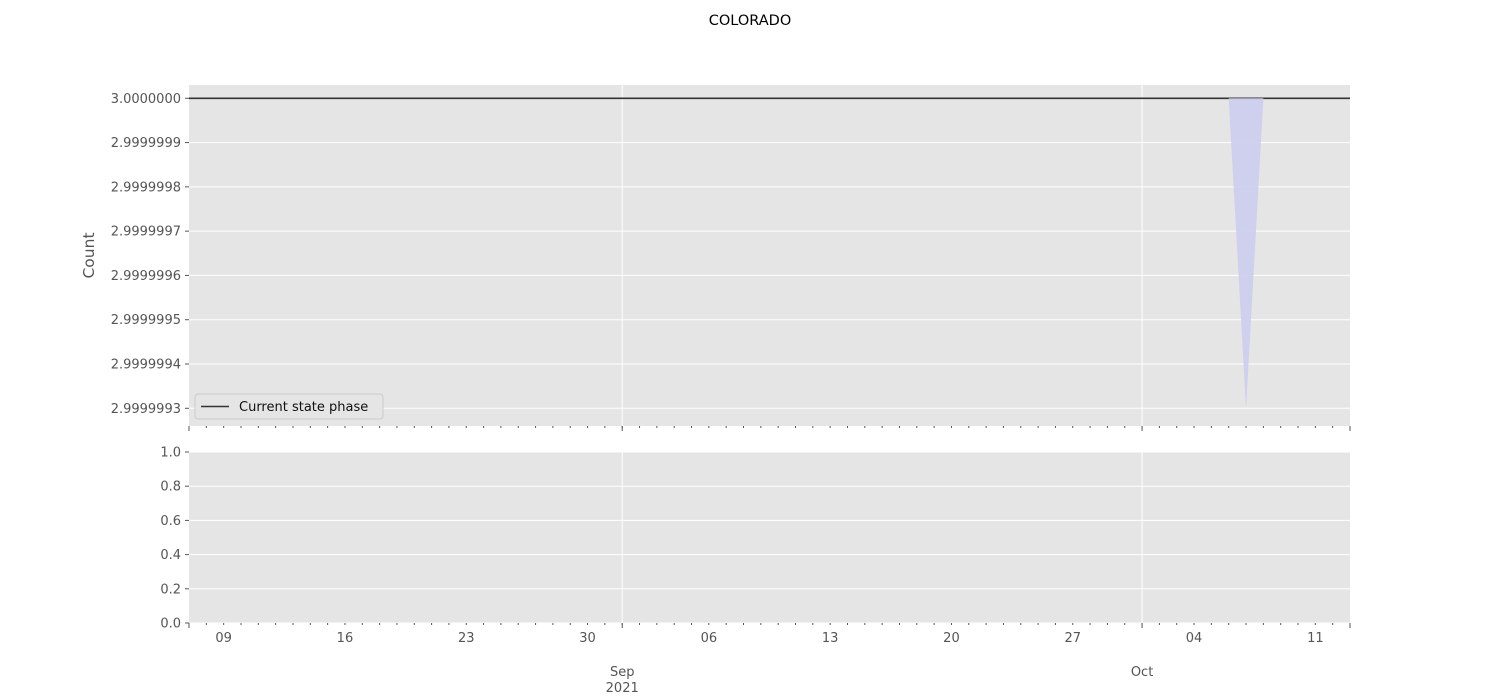 This screenshot has width=1500, height=700. Describe the element at coordinates (170, 624) in the screenshot. I see `y-tick-label: 0.0` at that location.